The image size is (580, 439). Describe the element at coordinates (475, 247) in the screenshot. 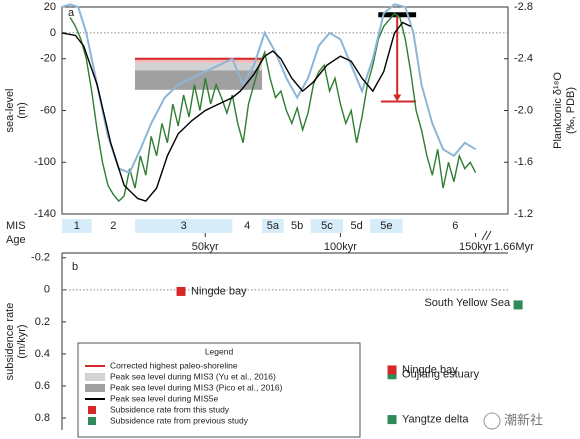

I see `x-tick-label: 150kyr` at that location.